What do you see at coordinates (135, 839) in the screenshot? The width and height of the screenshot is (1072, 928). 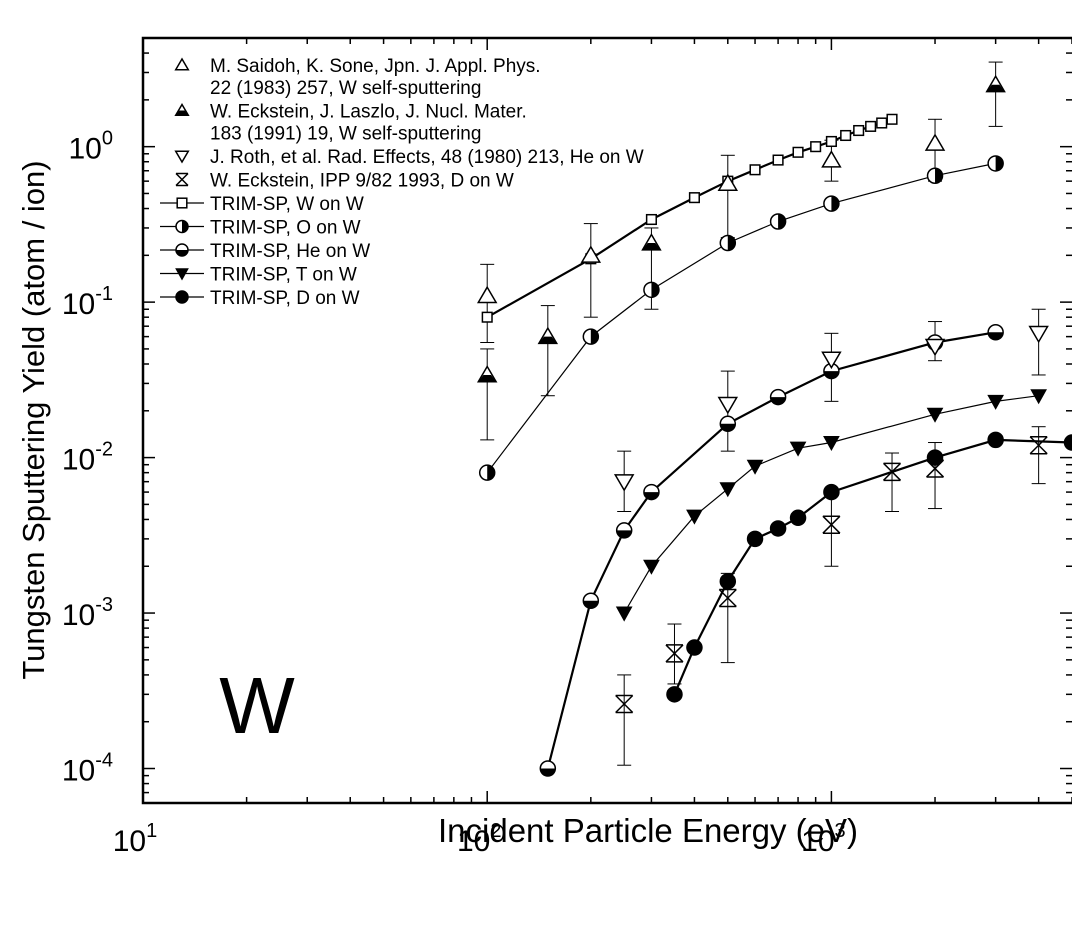 I see `x-tick-label: 10¹` at bounding box center [135, 839].